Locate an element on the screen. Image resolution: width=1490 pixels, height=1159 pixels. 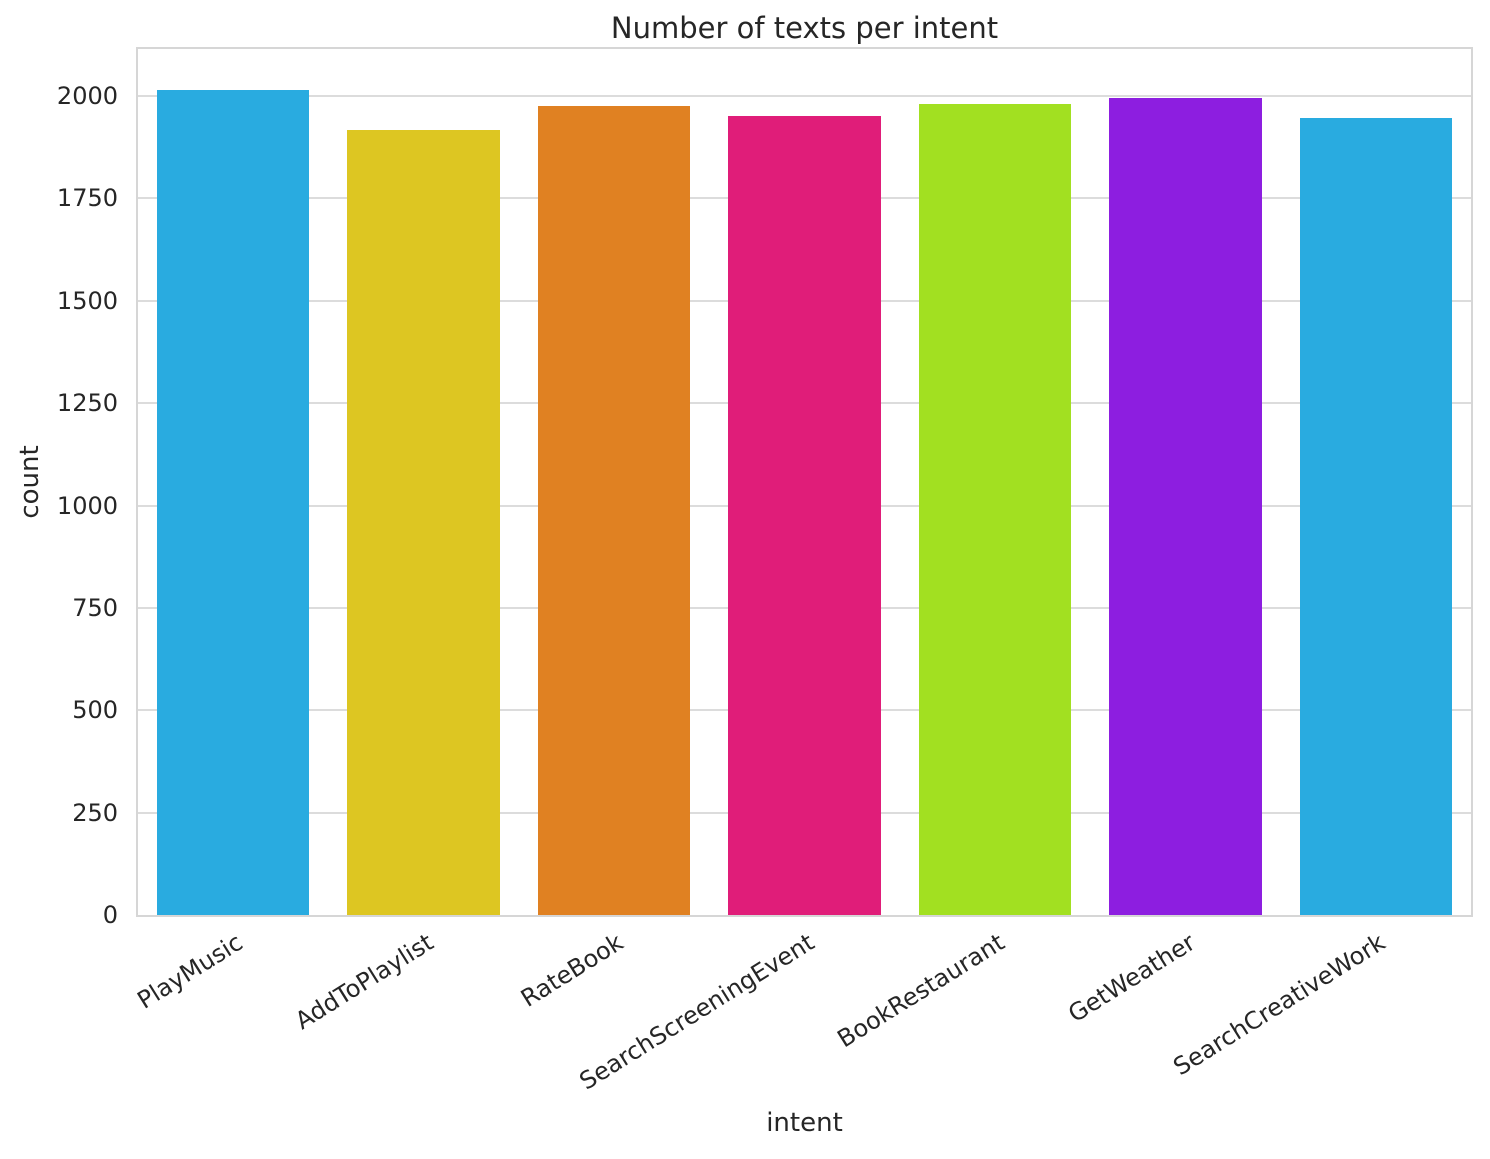
y-tick-label: 750 is located at coordinates (95, 607).